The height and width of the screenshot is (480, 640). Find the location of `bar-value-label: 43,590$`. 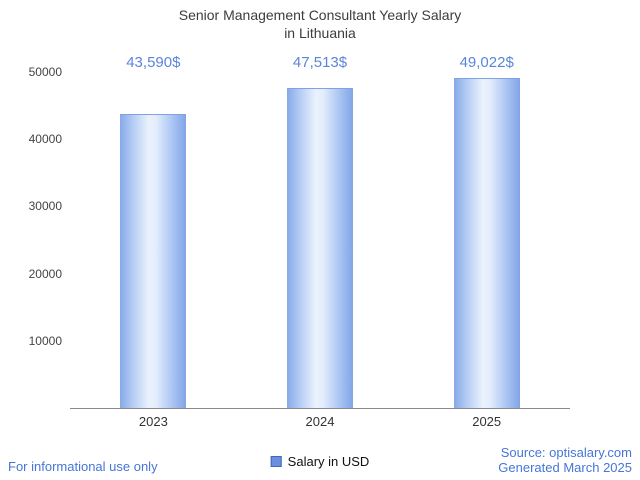

bar-value-label: 43,590$ is located at coordinates (153, 62).